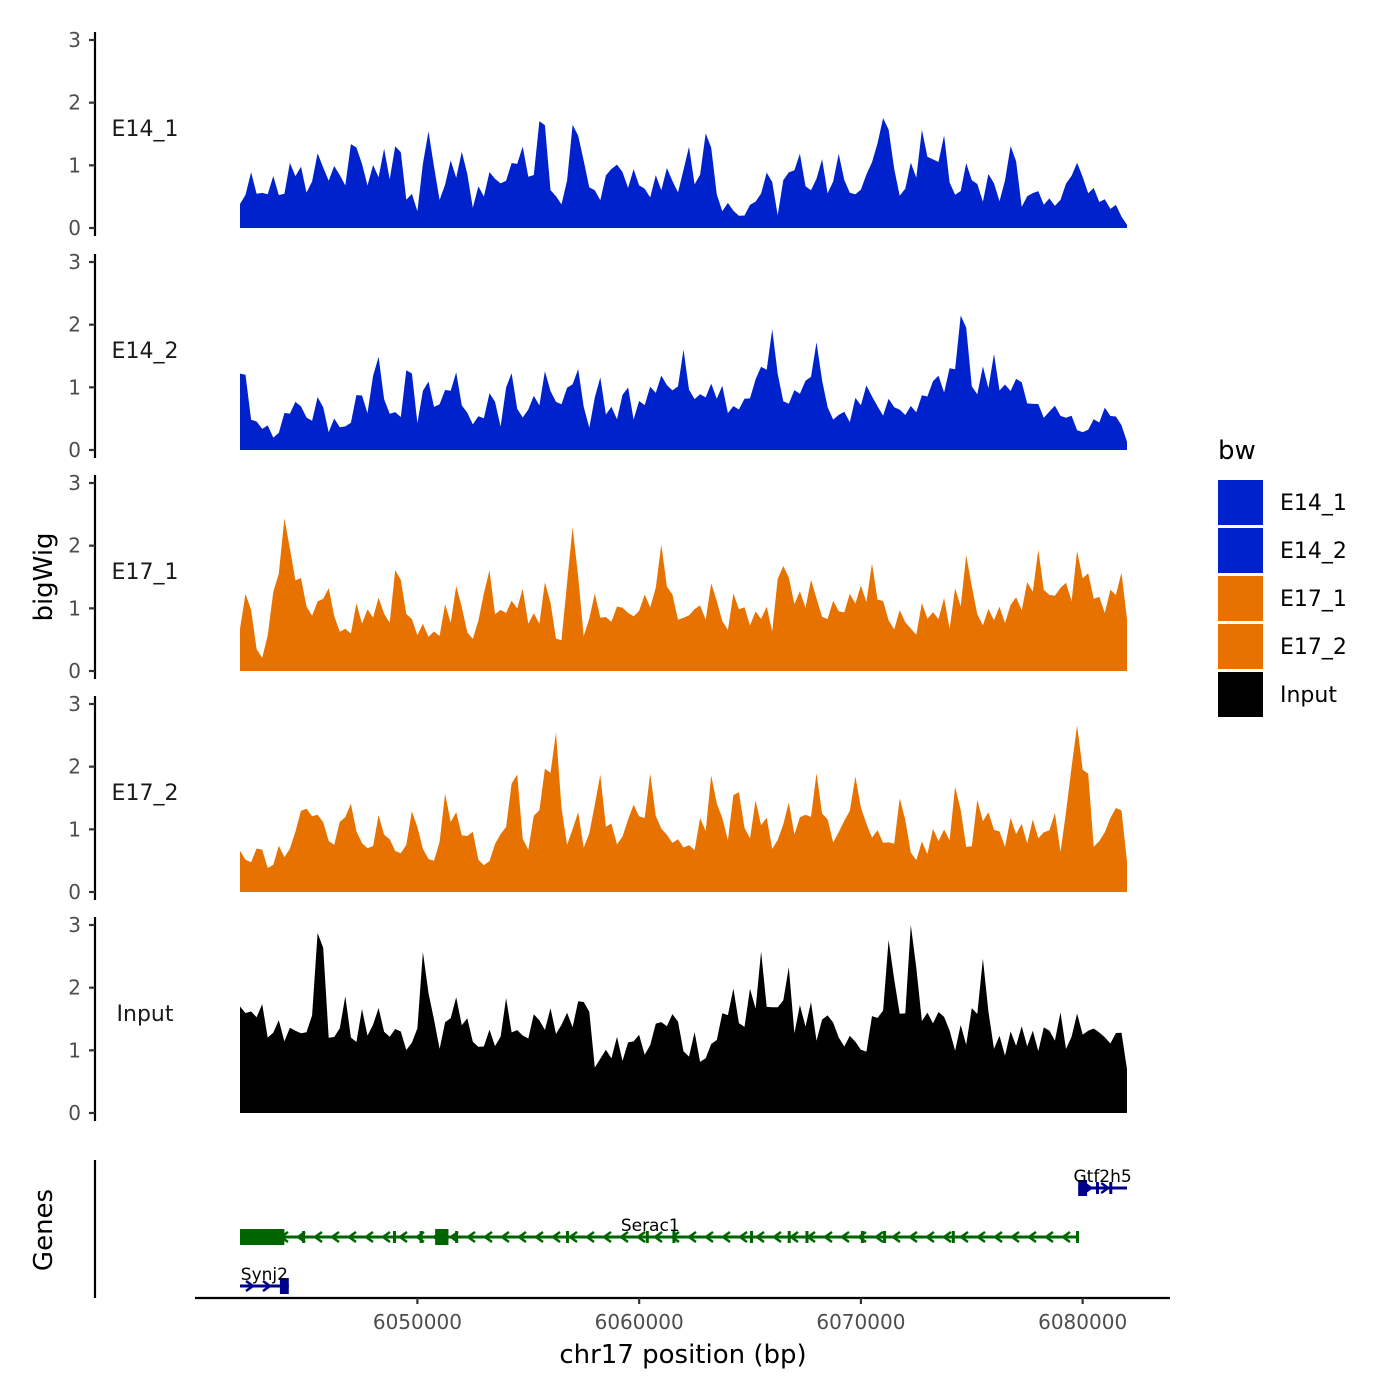  Describe the element at coordinates (44, 1230) in the screenshot. I see `genes-panel-title: Genes` at that location.